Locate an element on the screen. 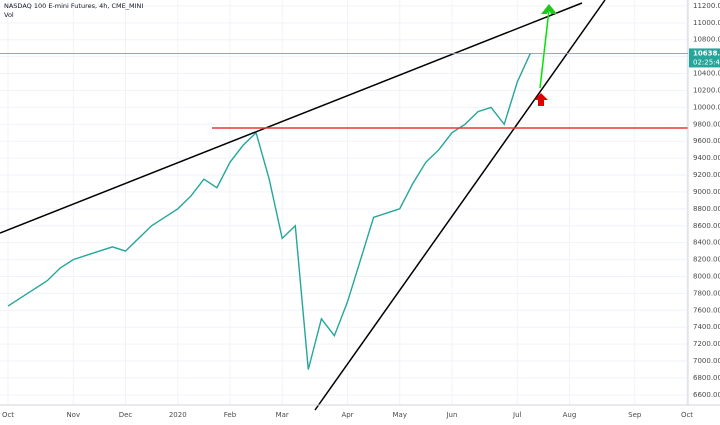 The height and width of the screenshot is (425, 720). y-tick-label: 9200.00 is located at coordinates (706, 175).